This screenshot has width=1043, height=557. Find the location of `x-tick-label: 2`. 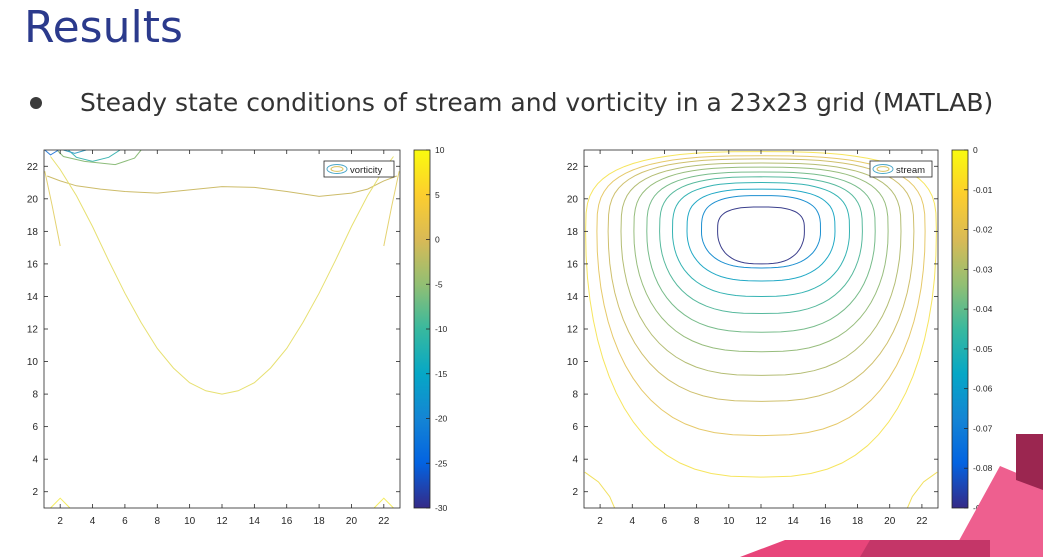

x-tick-label: 2 is located at coordinates (600, 521).